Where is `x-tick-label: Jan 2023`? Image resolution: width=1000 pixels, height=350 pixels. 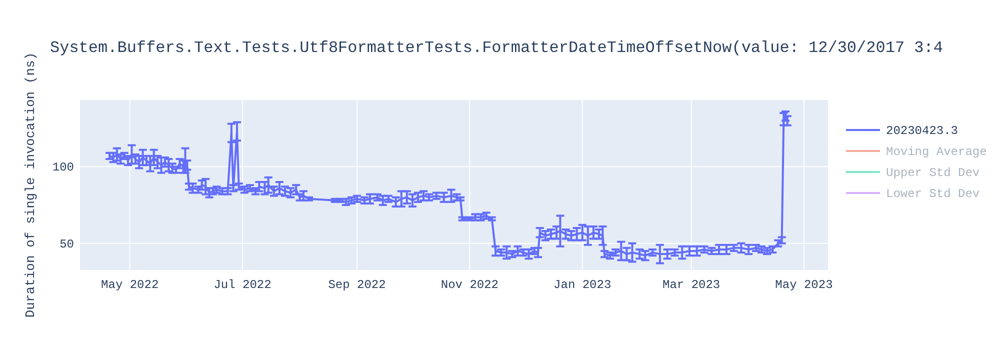 x-tick-label: Jan 2023 is located at coordinates (583, 285).